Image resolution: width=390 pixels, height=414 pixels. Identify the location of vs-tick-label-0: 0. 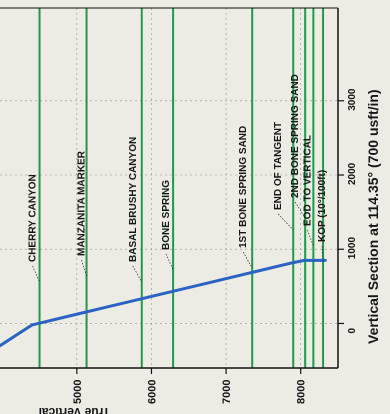
(352, 330).